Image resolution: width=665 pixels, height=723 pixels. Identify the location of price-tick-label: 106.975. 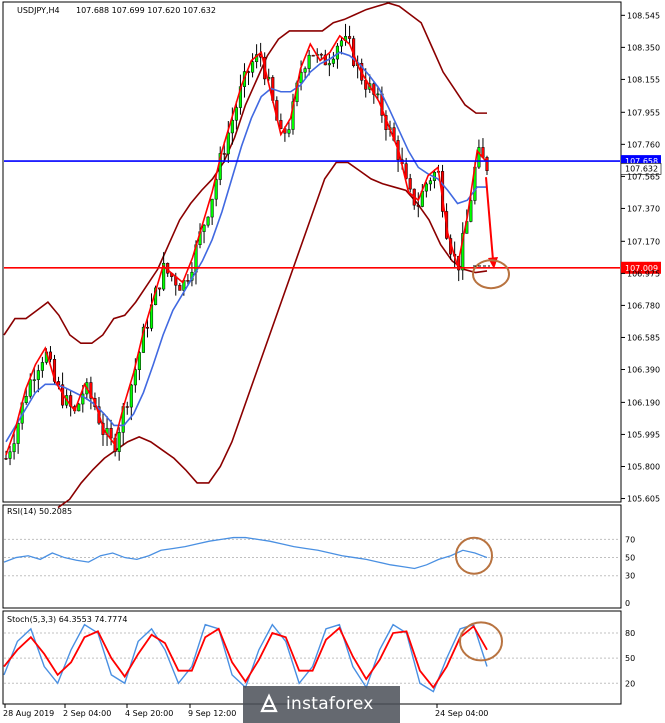
(643, 273).